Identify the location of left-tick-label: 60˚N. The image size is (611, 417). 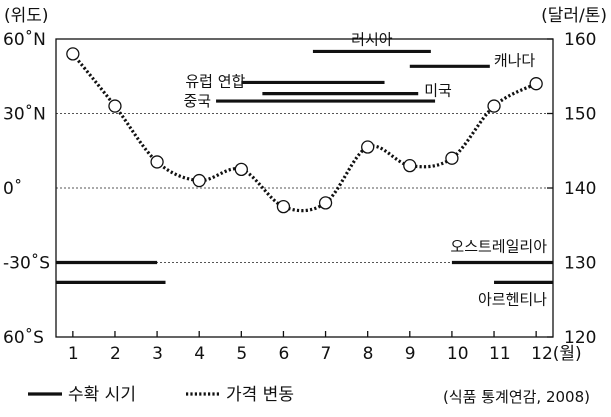
(24, 39).